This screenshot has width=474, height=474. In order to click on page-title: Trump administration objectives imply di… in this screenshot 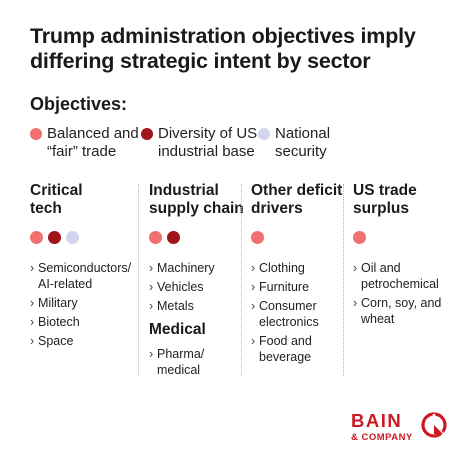, I will do `click(223, 48)`.